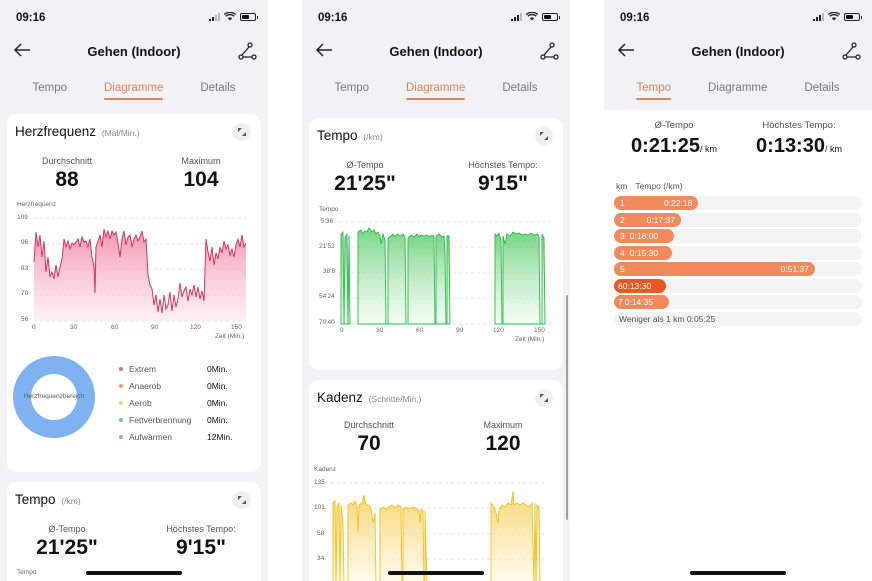  Describe the element at coordinates (738, 252) in the screenshot. I see `split-row: 4 0:15:30` at that location.